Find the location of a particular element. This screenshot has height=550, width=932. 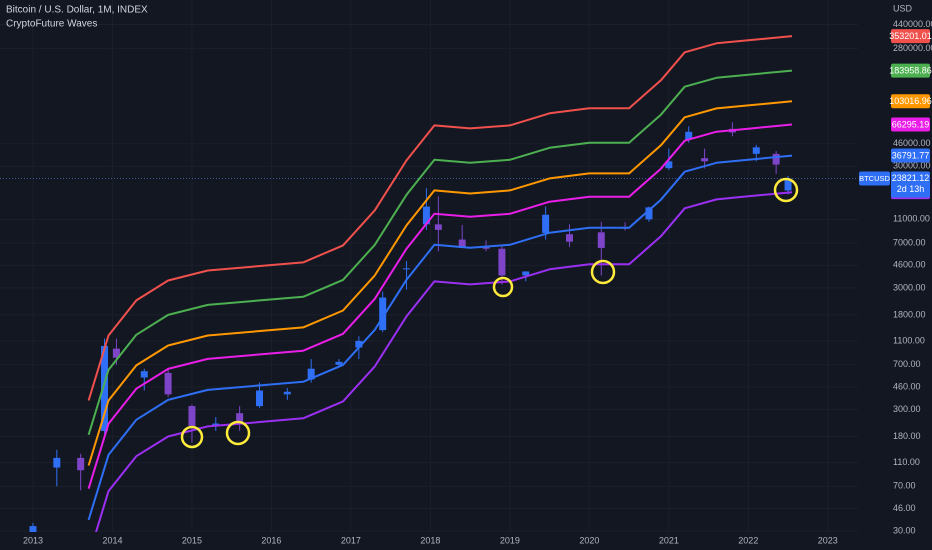

indicator-name: CryptoFuture Waves is located at coordinates (51, 24).